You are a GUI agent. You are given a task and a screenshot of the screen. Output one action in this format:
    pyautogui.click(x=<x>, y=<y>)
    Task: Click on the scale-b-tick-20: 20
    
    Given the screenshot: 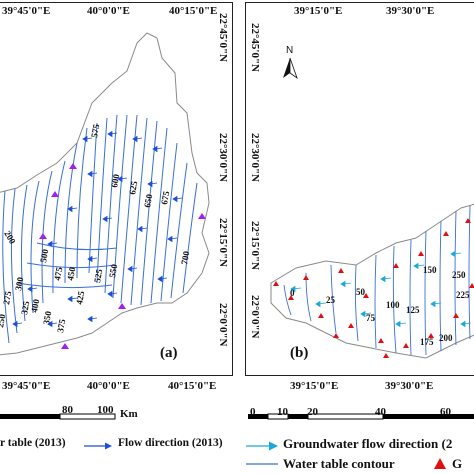 What is the action you would take?
    pyautogui.click(x=312, y=412)
    